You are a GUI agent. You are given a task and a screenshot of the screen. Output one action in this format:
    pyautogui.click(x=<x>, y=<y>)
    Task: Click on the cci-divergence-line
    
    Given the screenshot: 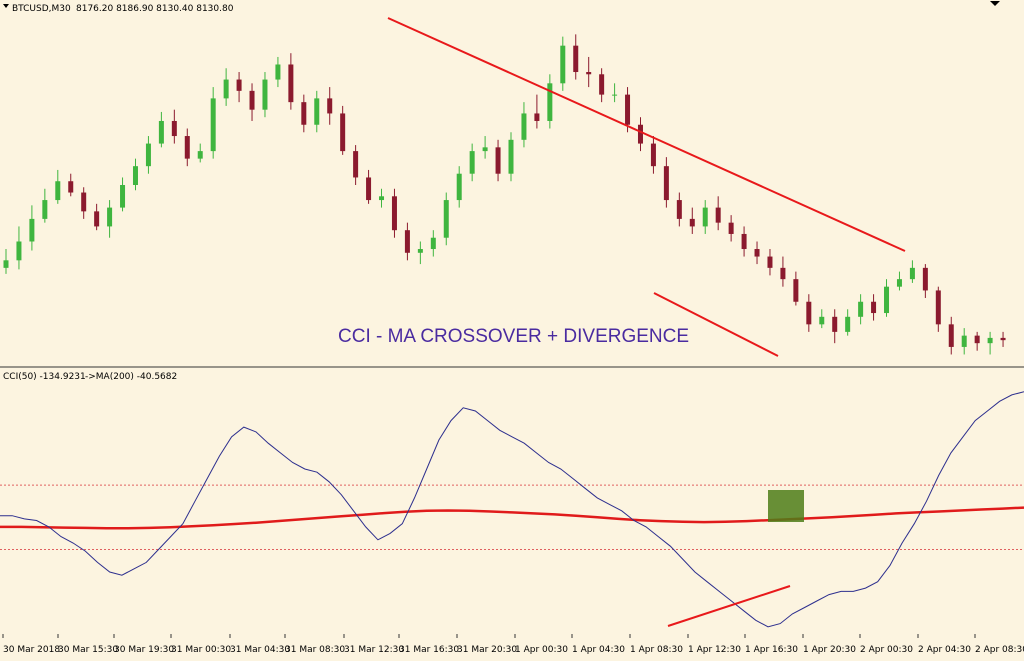 What is the action you would take?
    pyautogui.click(x=729, y=606)
    